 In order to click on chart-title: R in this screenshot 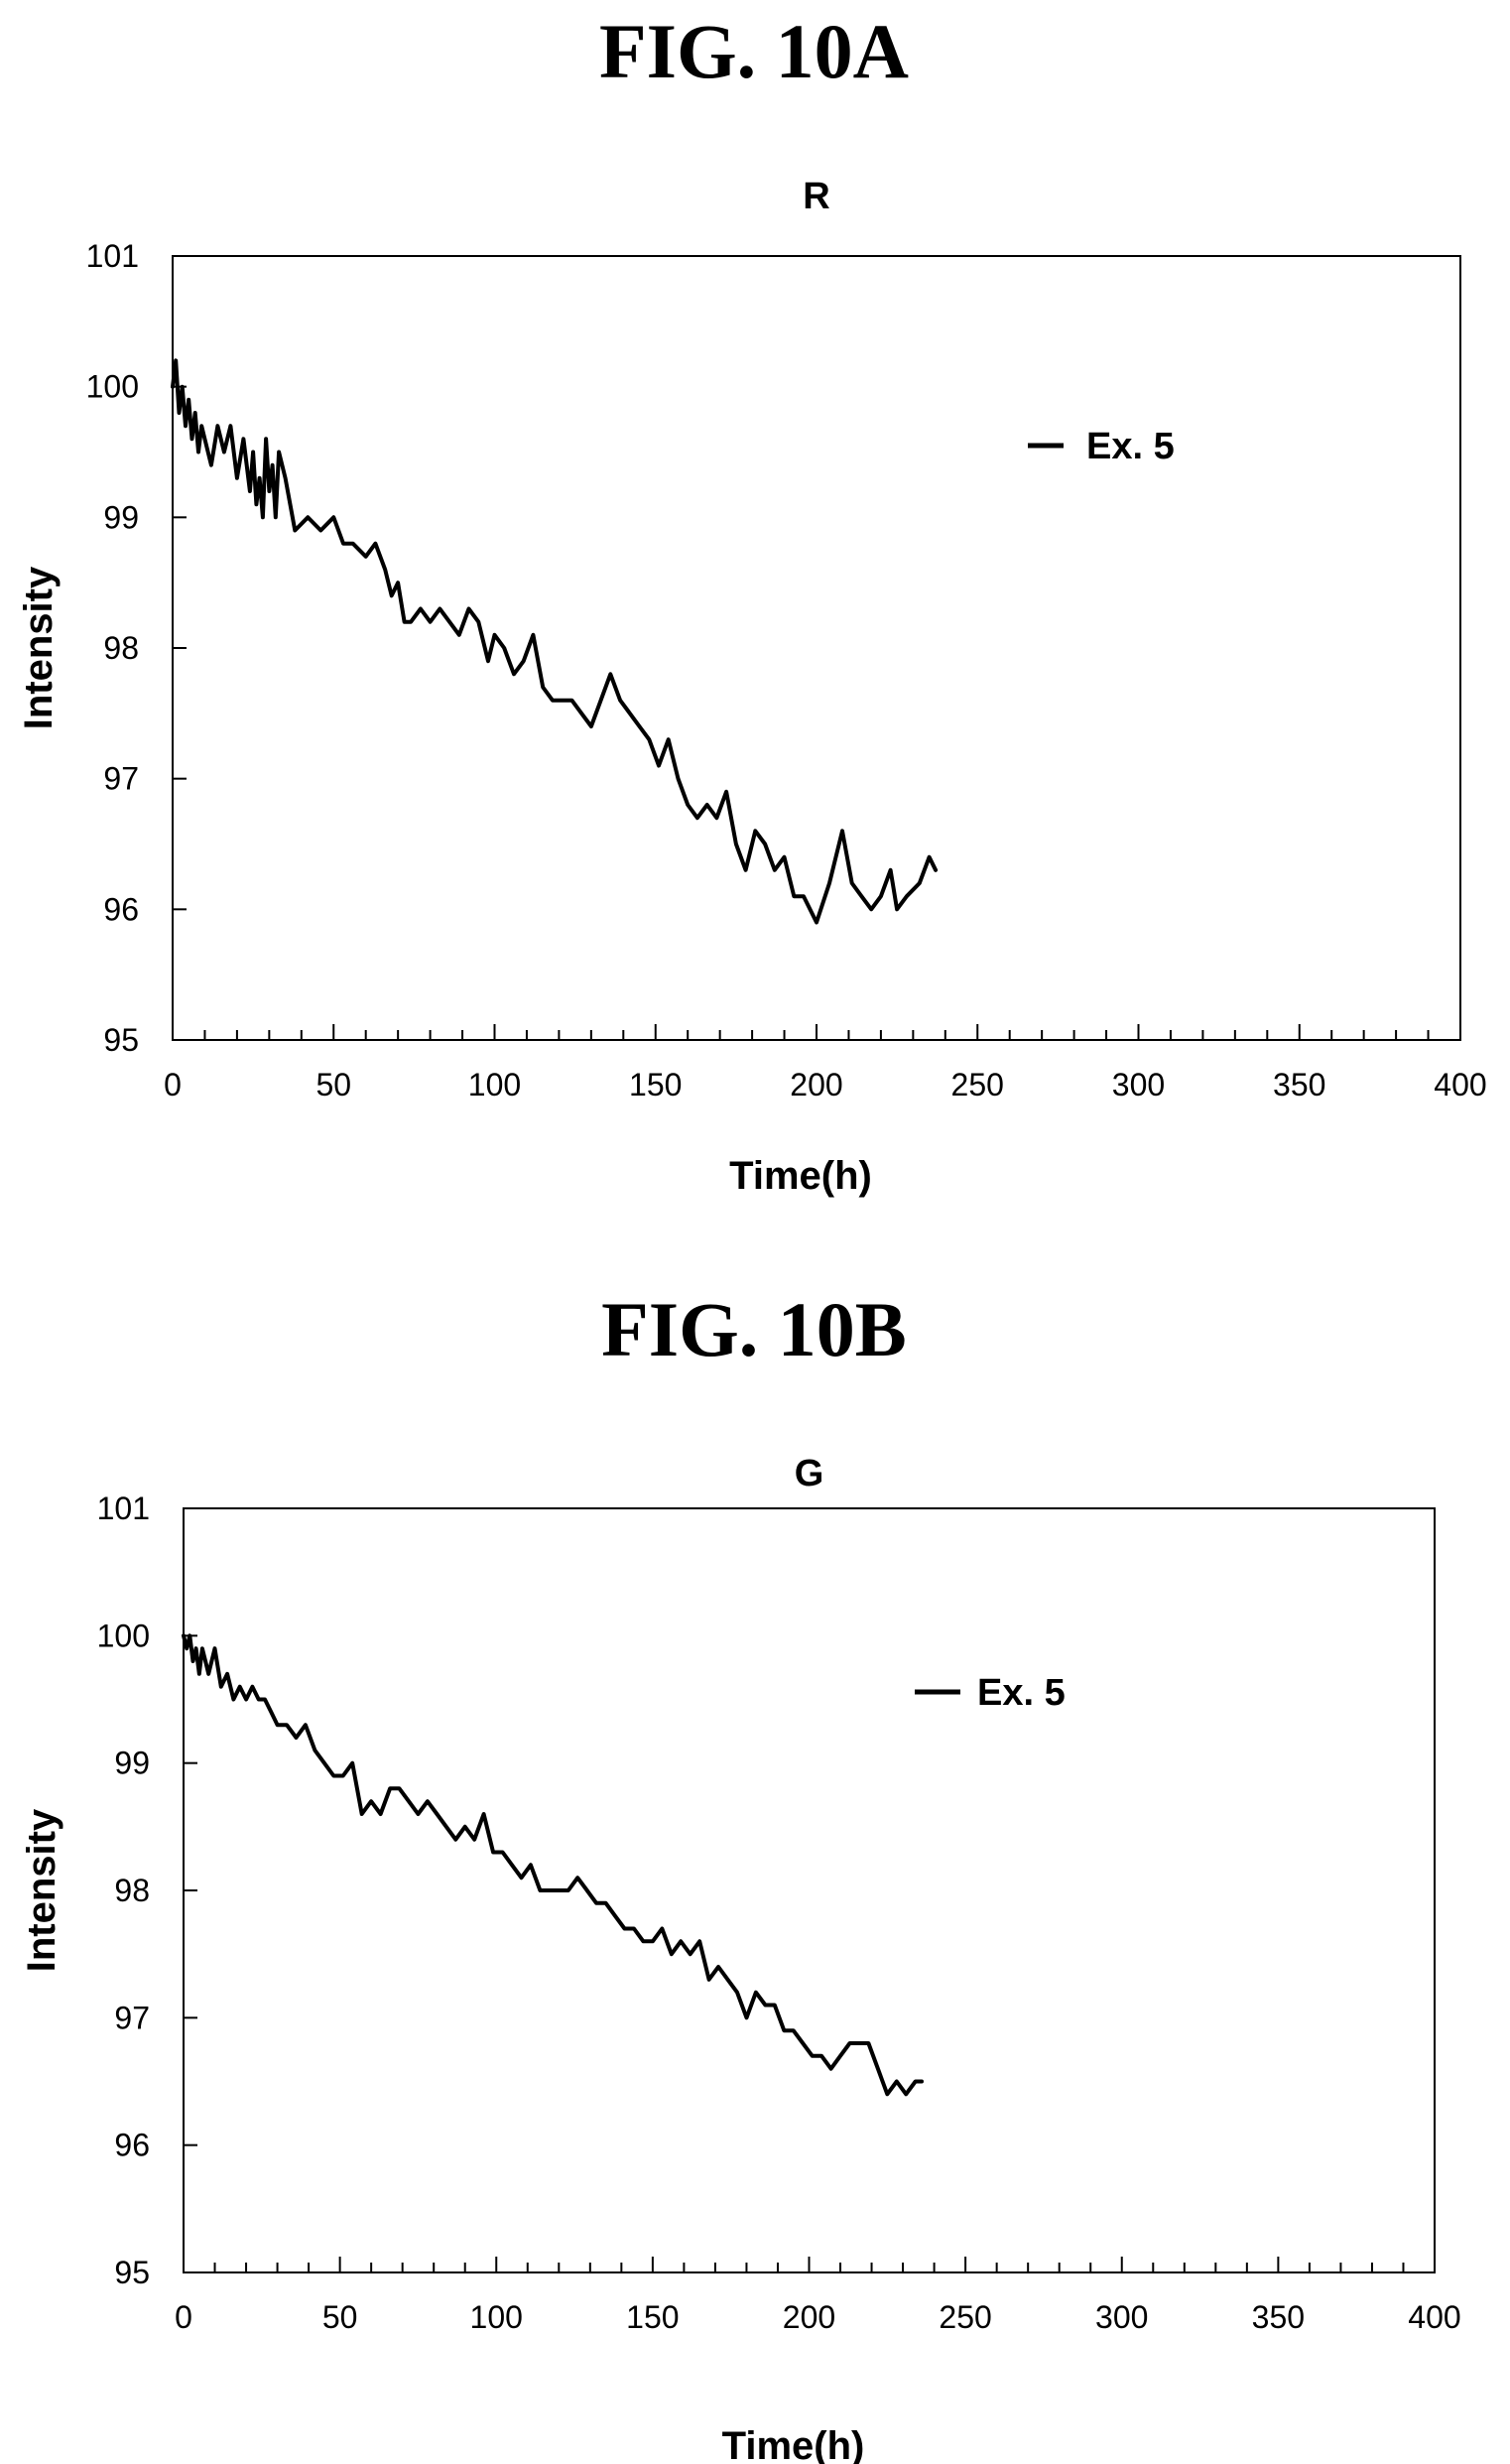, I will do `click(816, 196)`.